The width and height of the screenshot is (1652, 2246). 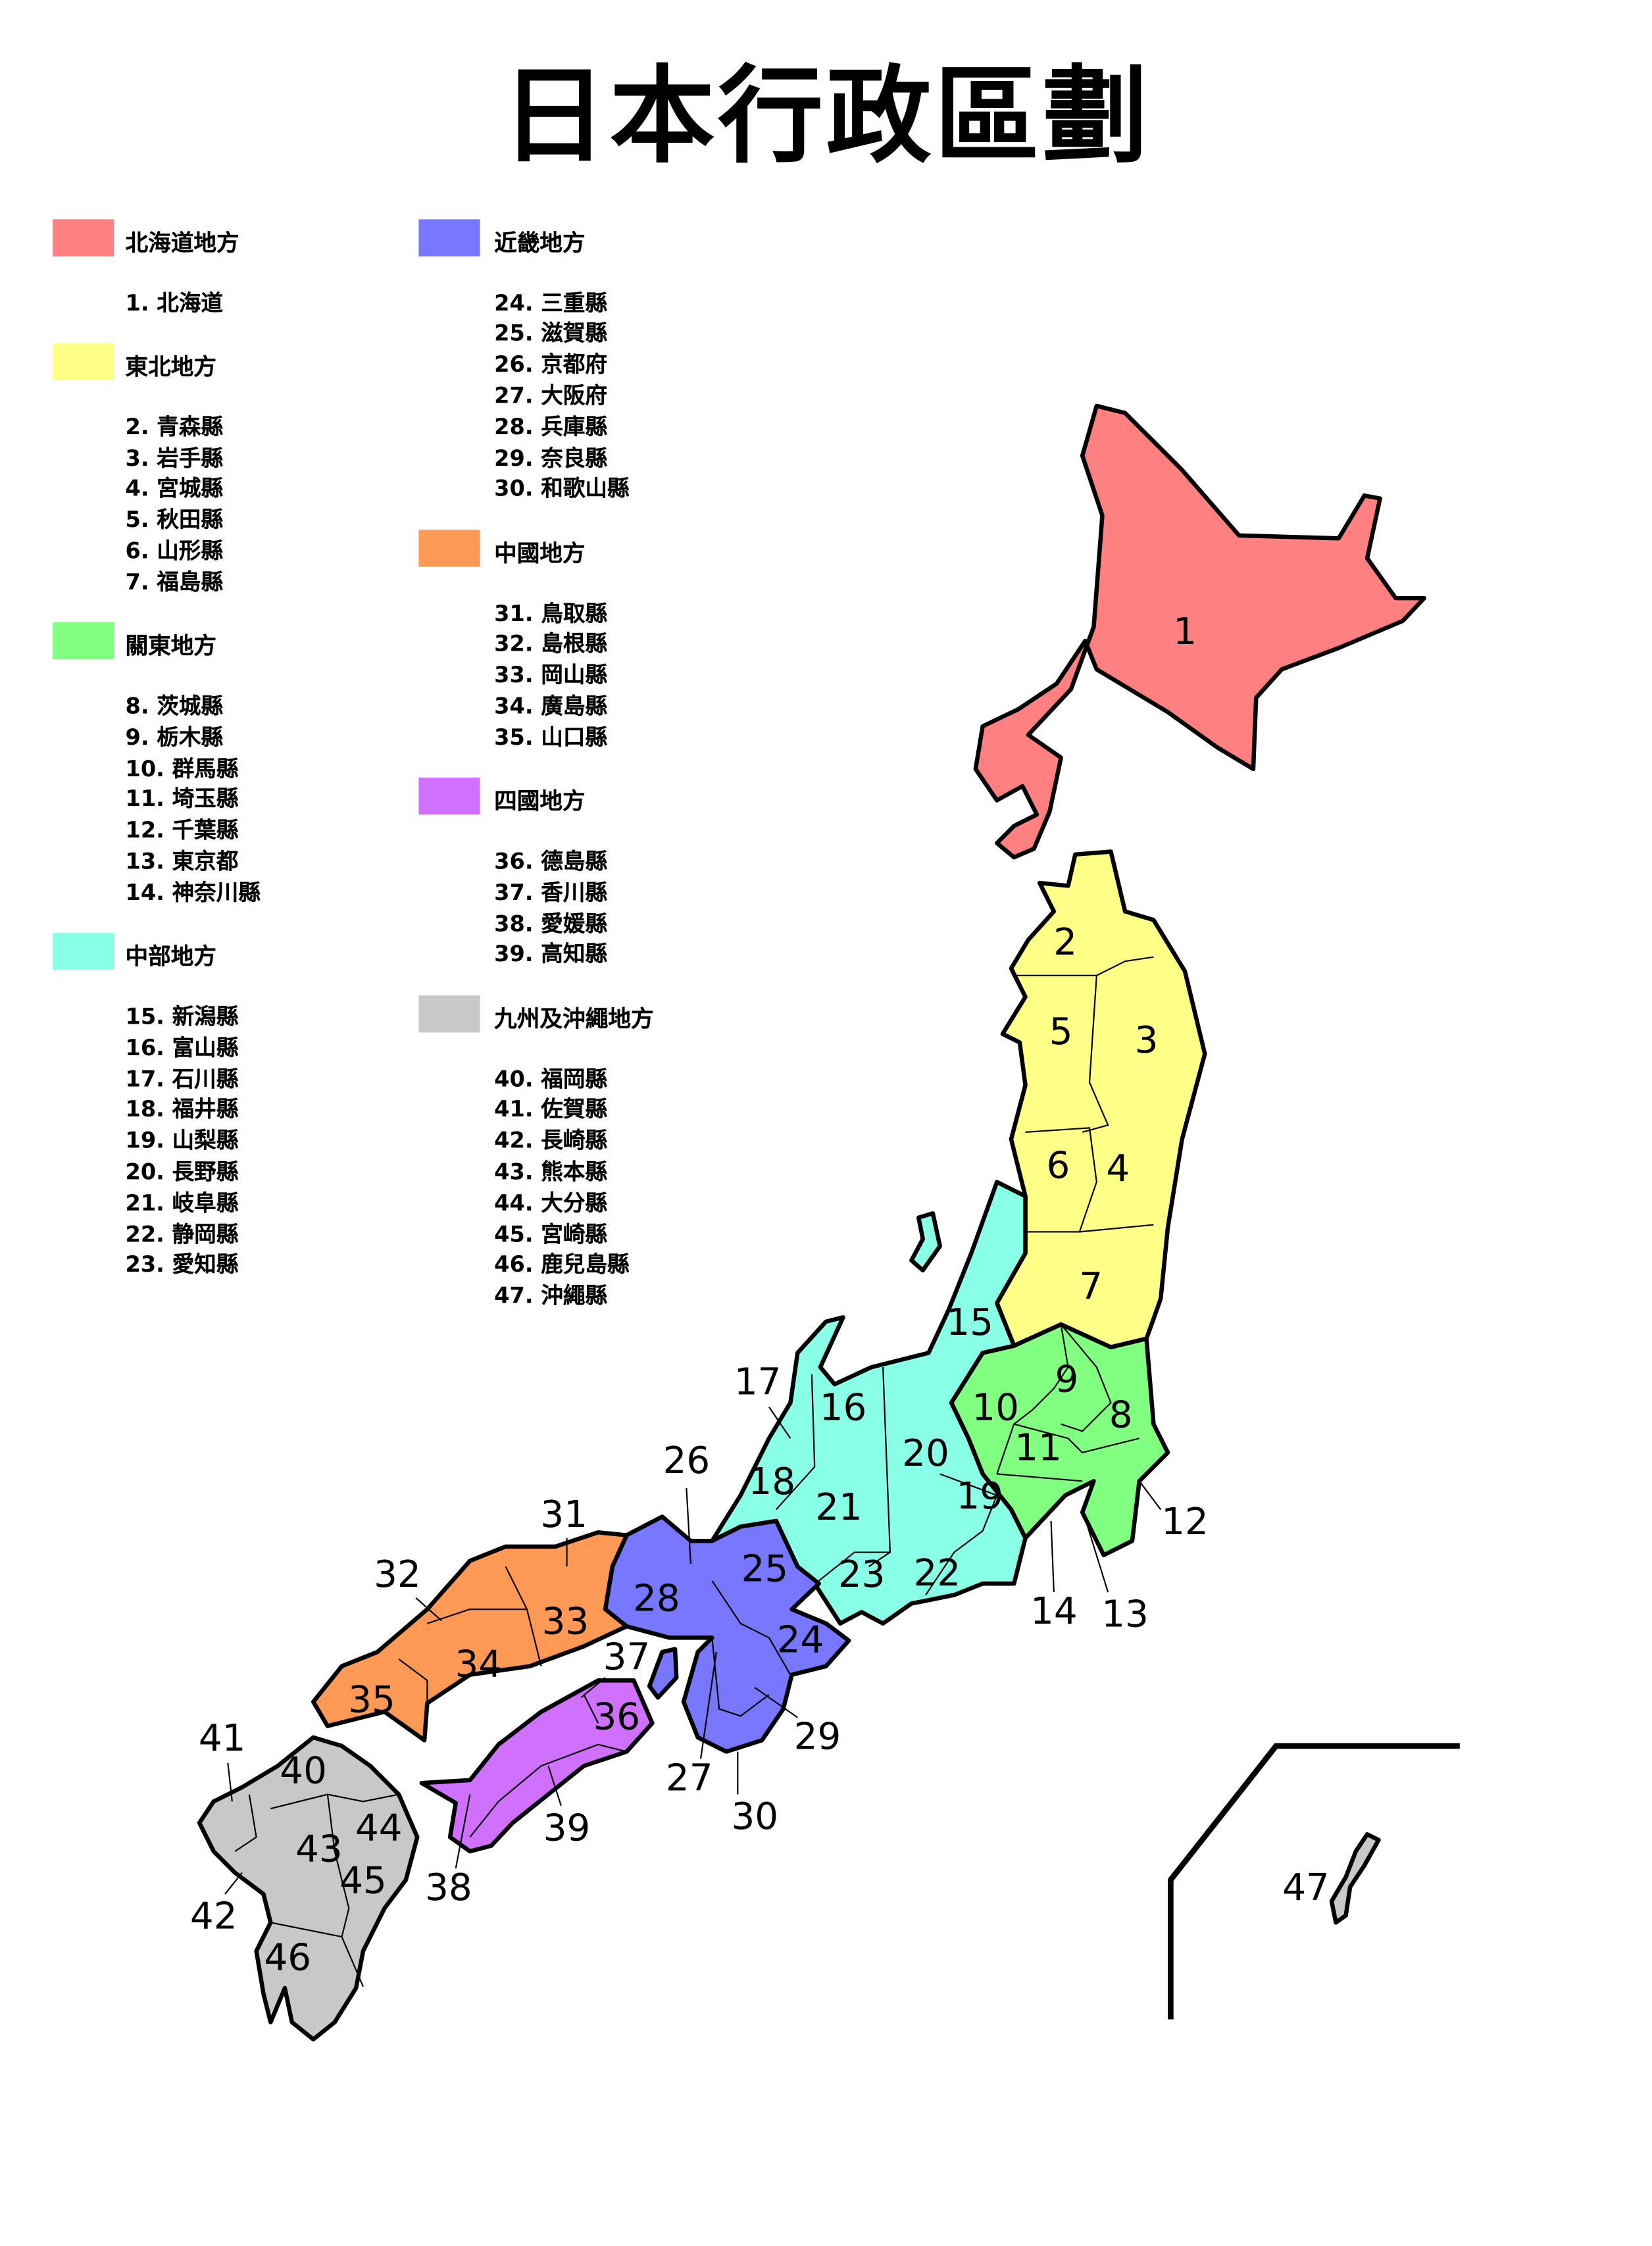 I want to click on legend-prefecture: 18. 福井縣, so click(x=182, y=1110).